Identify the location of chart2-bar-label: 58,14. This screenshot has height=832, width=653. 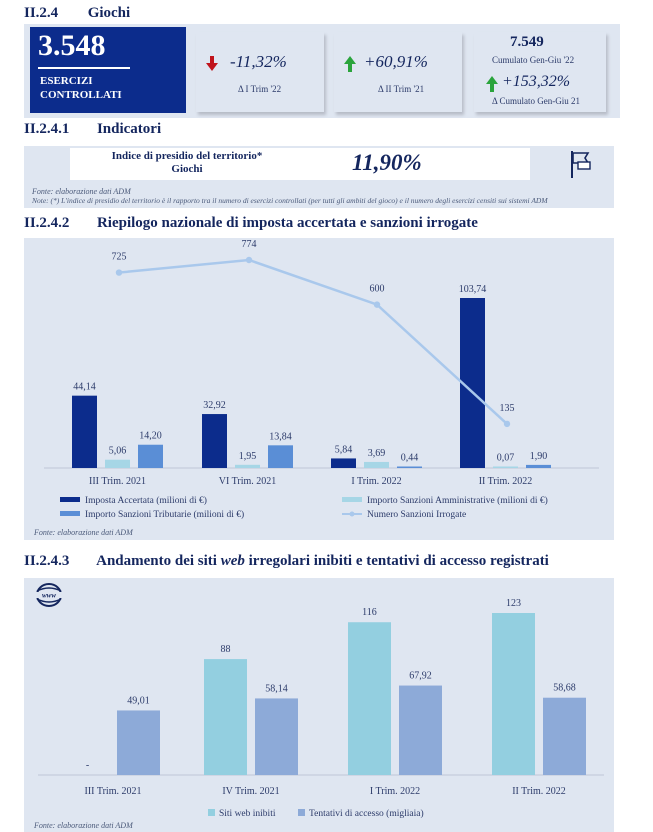
(276, 688).